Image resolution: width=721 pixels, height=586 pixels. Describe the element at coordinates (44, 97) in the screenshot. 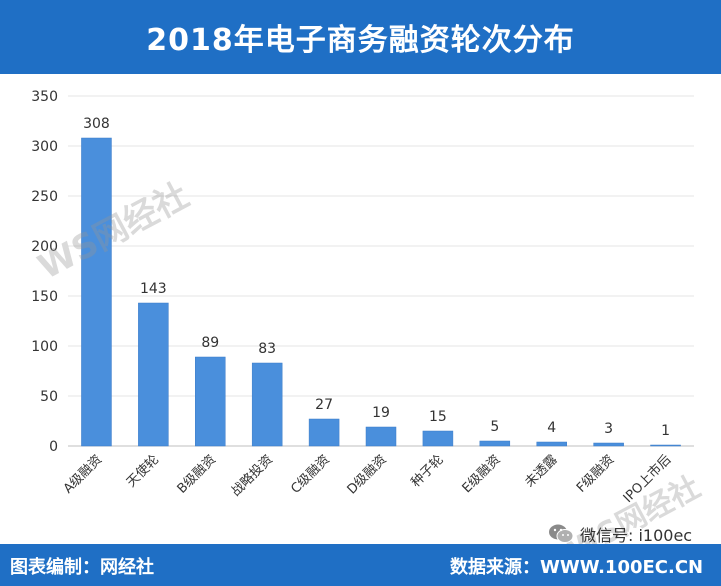

I see `y-tick-label: 350` at that location.